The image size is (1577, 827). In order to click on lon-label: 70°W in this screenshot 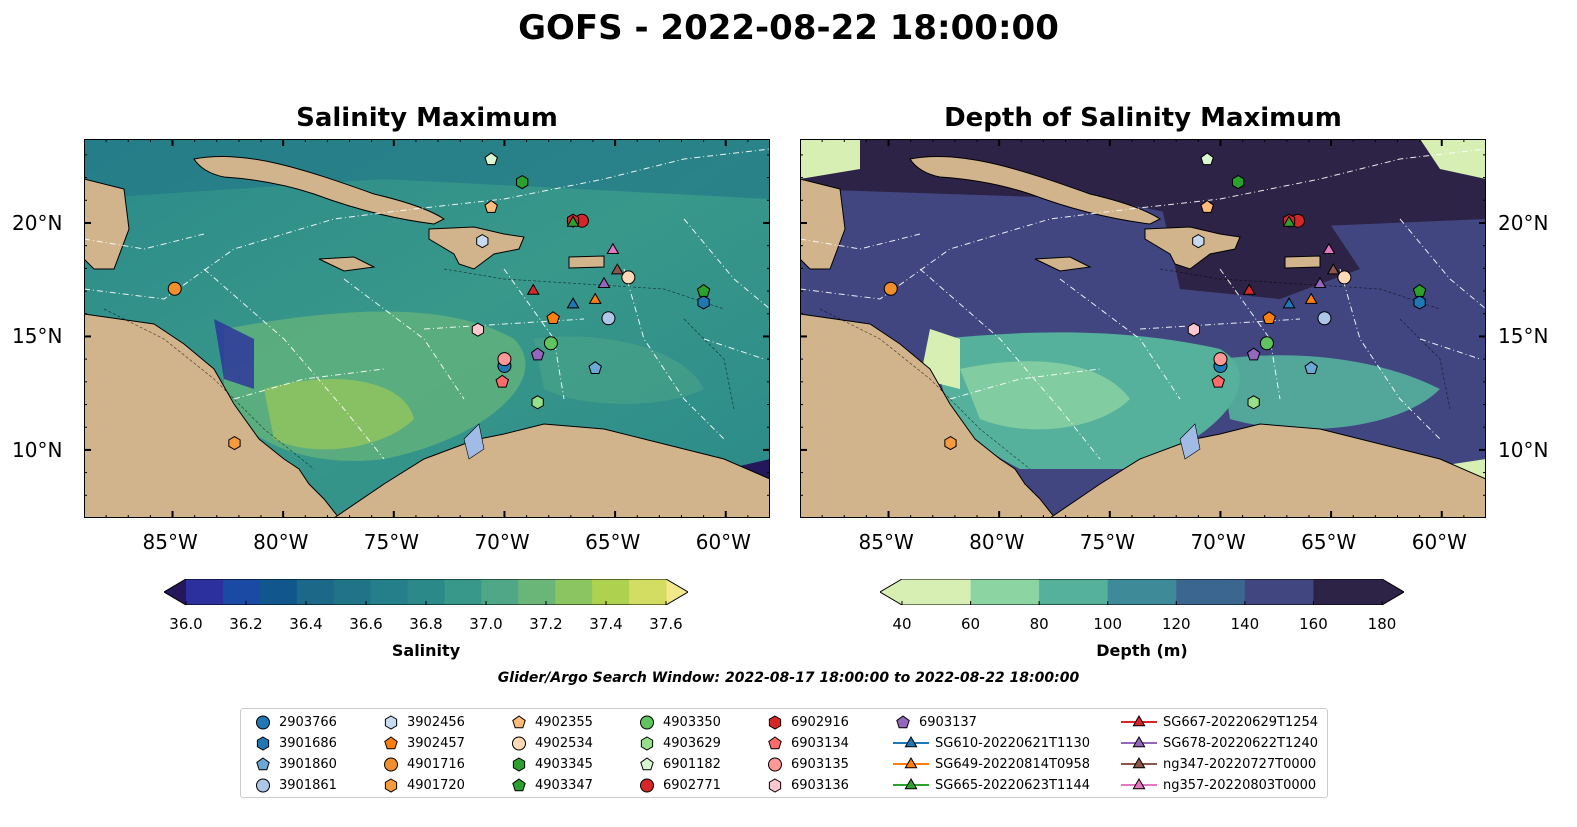, I will do `click(1218, 542)`.